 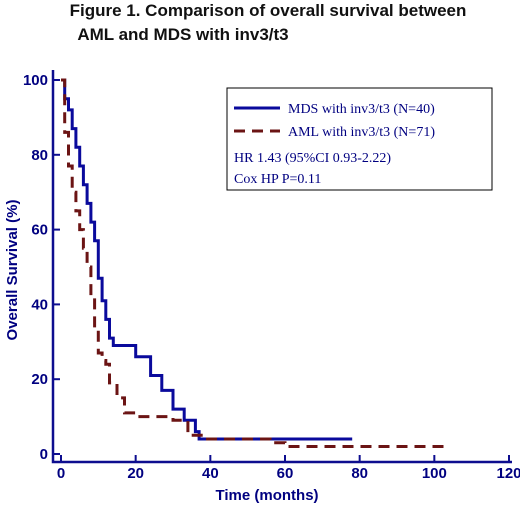 I want to click on x-tick-label-120: 120, so click(x=508, y=473).